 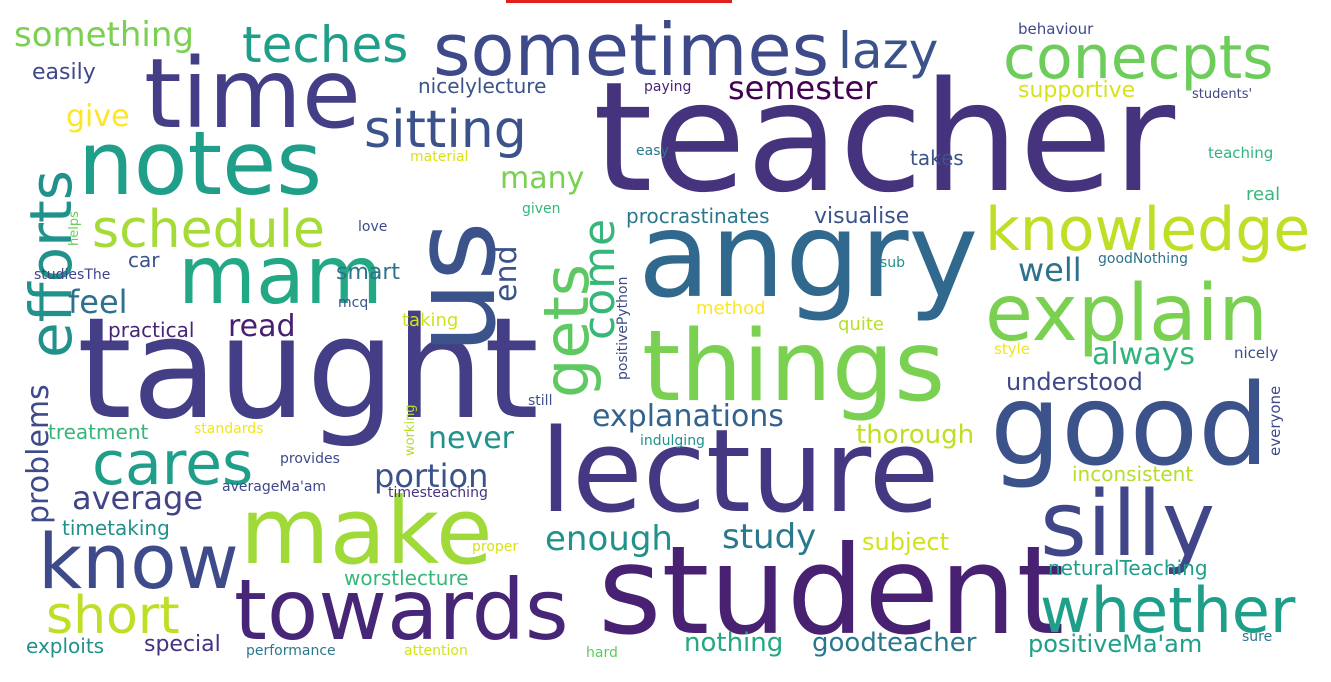 What do you see at coordinates (1263, 195) in the screenshot?
I see `word-real: real` at bounding box center [1263, 195].